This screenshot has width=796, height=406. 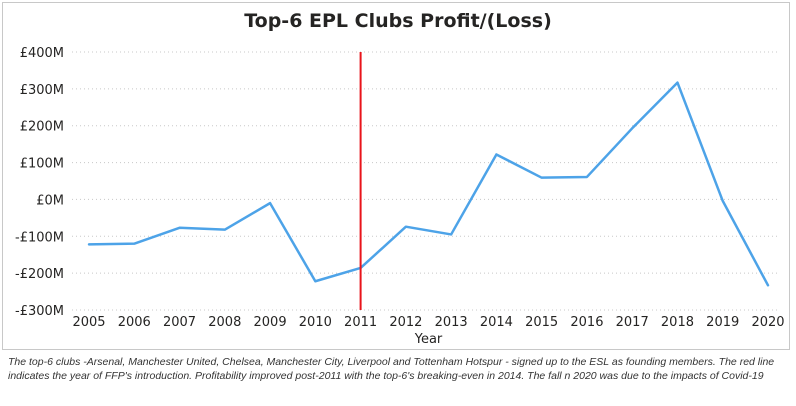 I want to click on x-tick-label: 2016, so click(x=586, y=322).